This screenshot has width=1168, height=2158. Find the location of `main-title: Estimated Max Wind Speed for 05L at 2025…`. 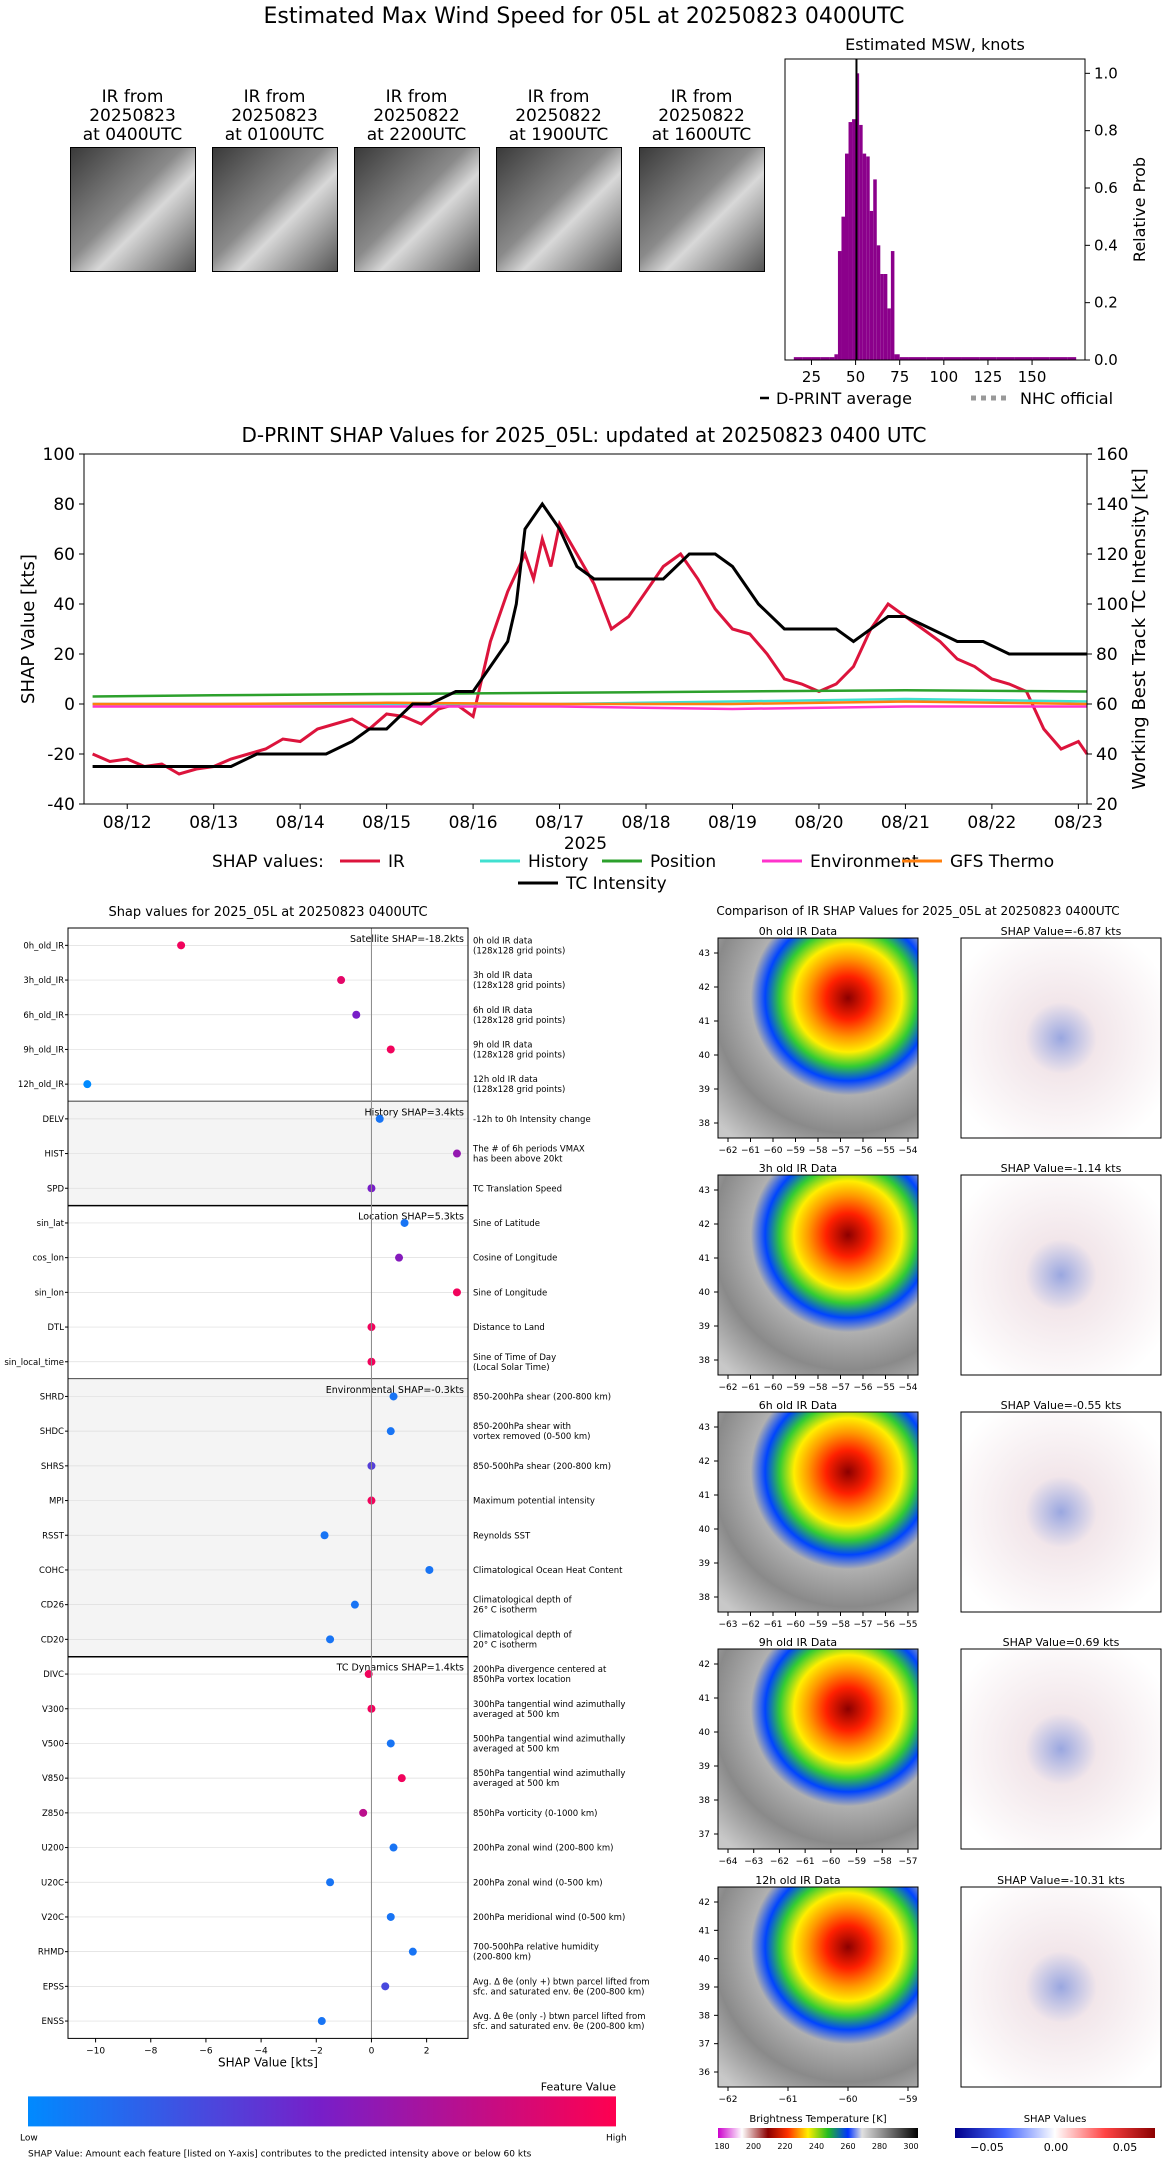

main-title: Estimated Max Wind Speed for 05L at 2025… is located at coordinates (584, 16).